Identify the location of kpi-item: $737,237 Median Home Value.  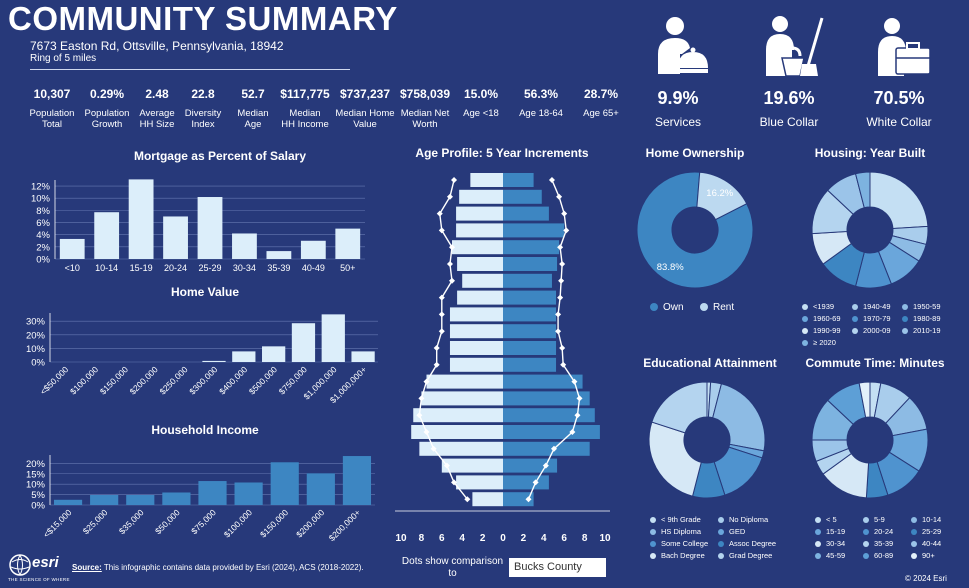
(365, 108).